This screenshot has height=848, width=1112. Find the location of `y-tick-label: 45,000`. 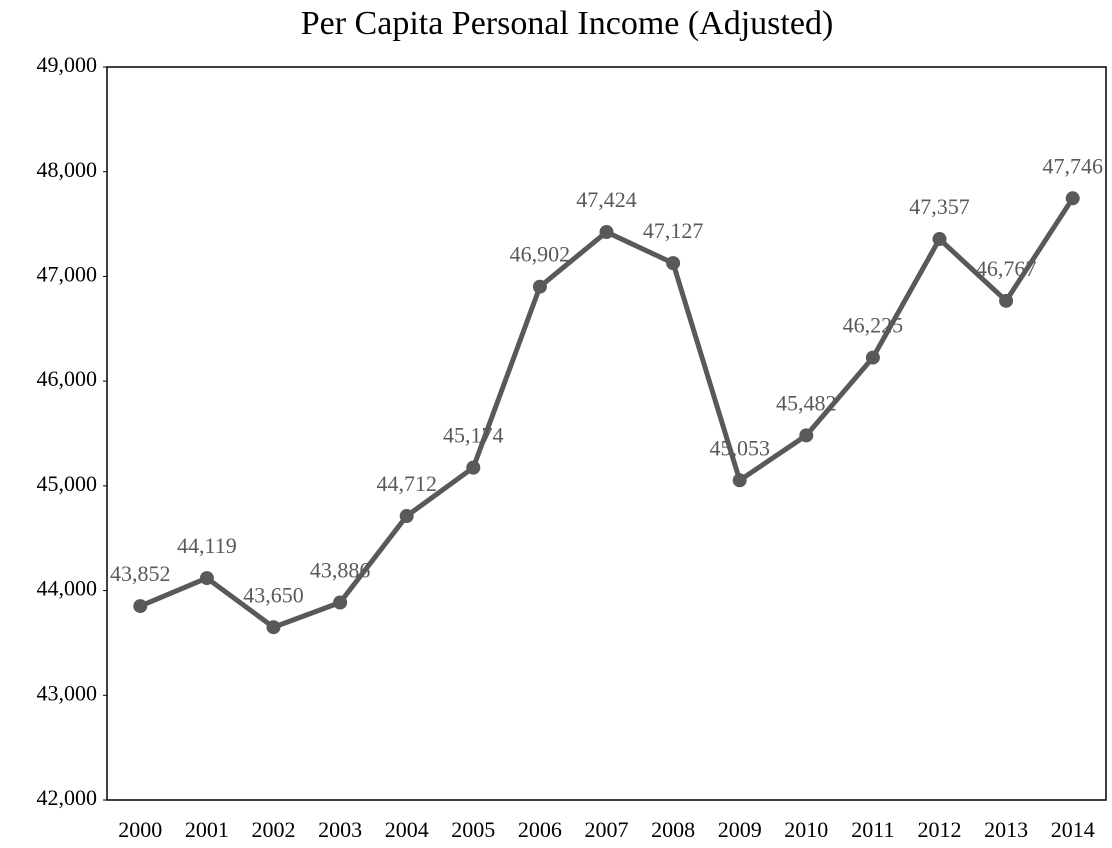

y-tick-label: 45,000 is located at coordinates (67, 483).